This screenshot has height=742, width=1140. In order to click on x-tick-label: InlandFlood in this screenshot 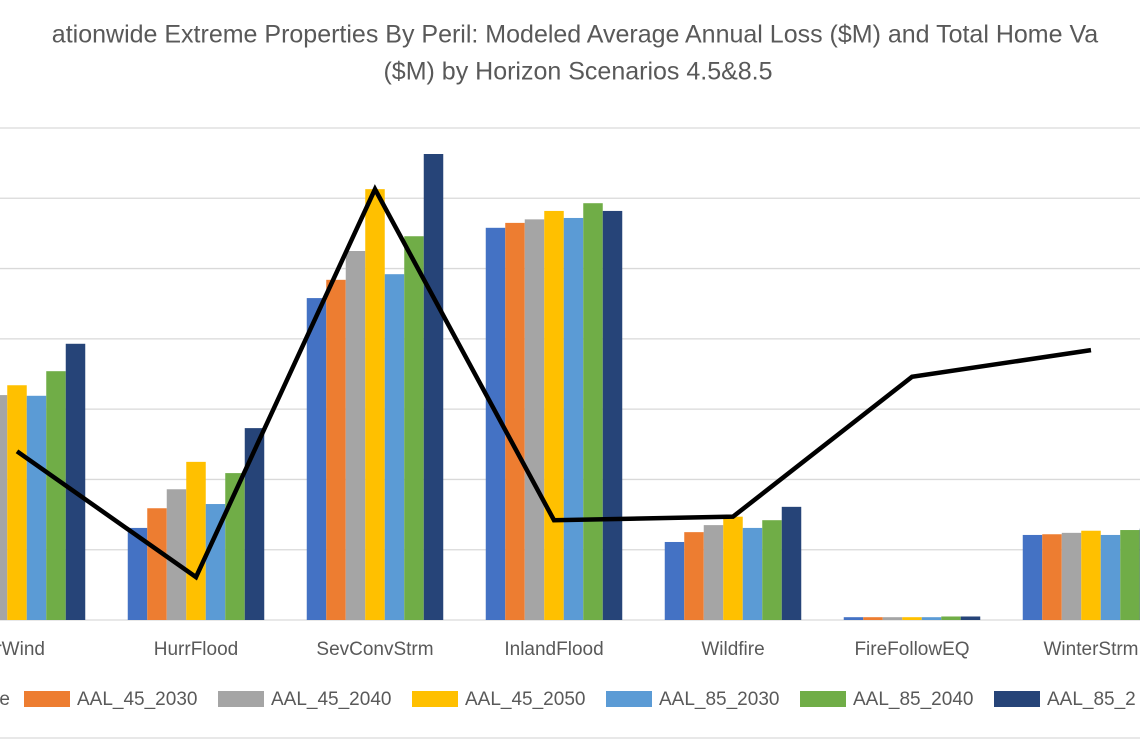, I will do `click(553, 649)`.